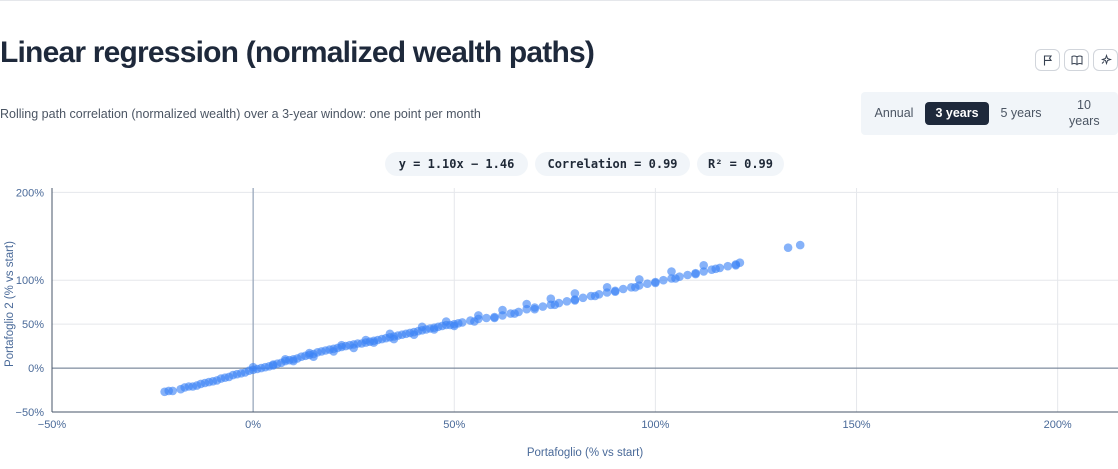 The image size is (1118, 469). What do you see at coordinates (253, 425) in the screenshot?
I see `x-tick-label: 0%` at bounding box center [253, 425].